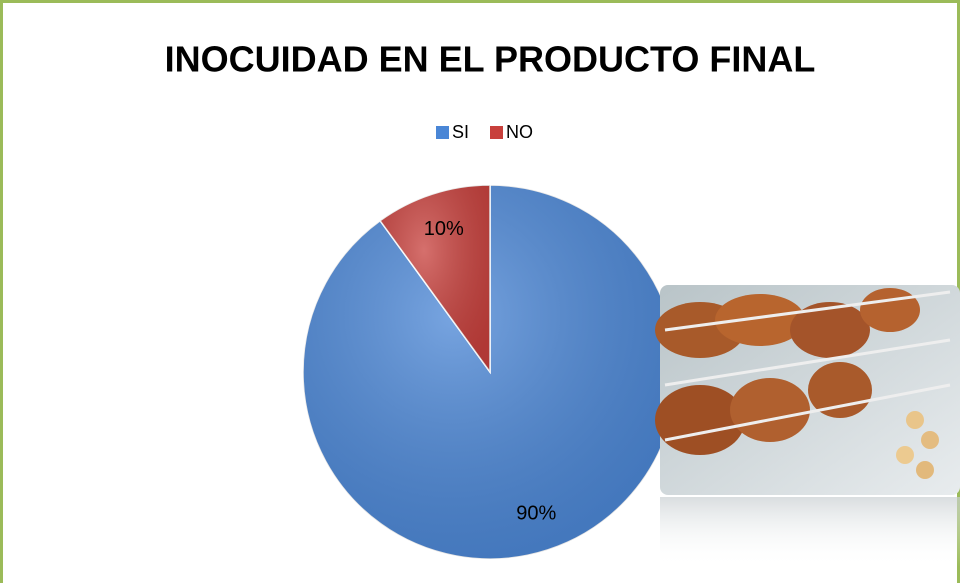 This screenshot has width=960, height=583. Describe the element at coordinates (444, 229) in the screenshot. I see `data-label: 10%` at that location.